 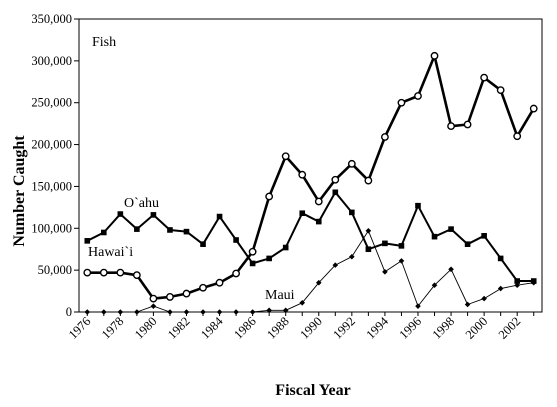 What do you see at coordinates (19, 191) in the screenshot?
I see `y-axis-title: Number Caught` at bounding box center [19, 191].